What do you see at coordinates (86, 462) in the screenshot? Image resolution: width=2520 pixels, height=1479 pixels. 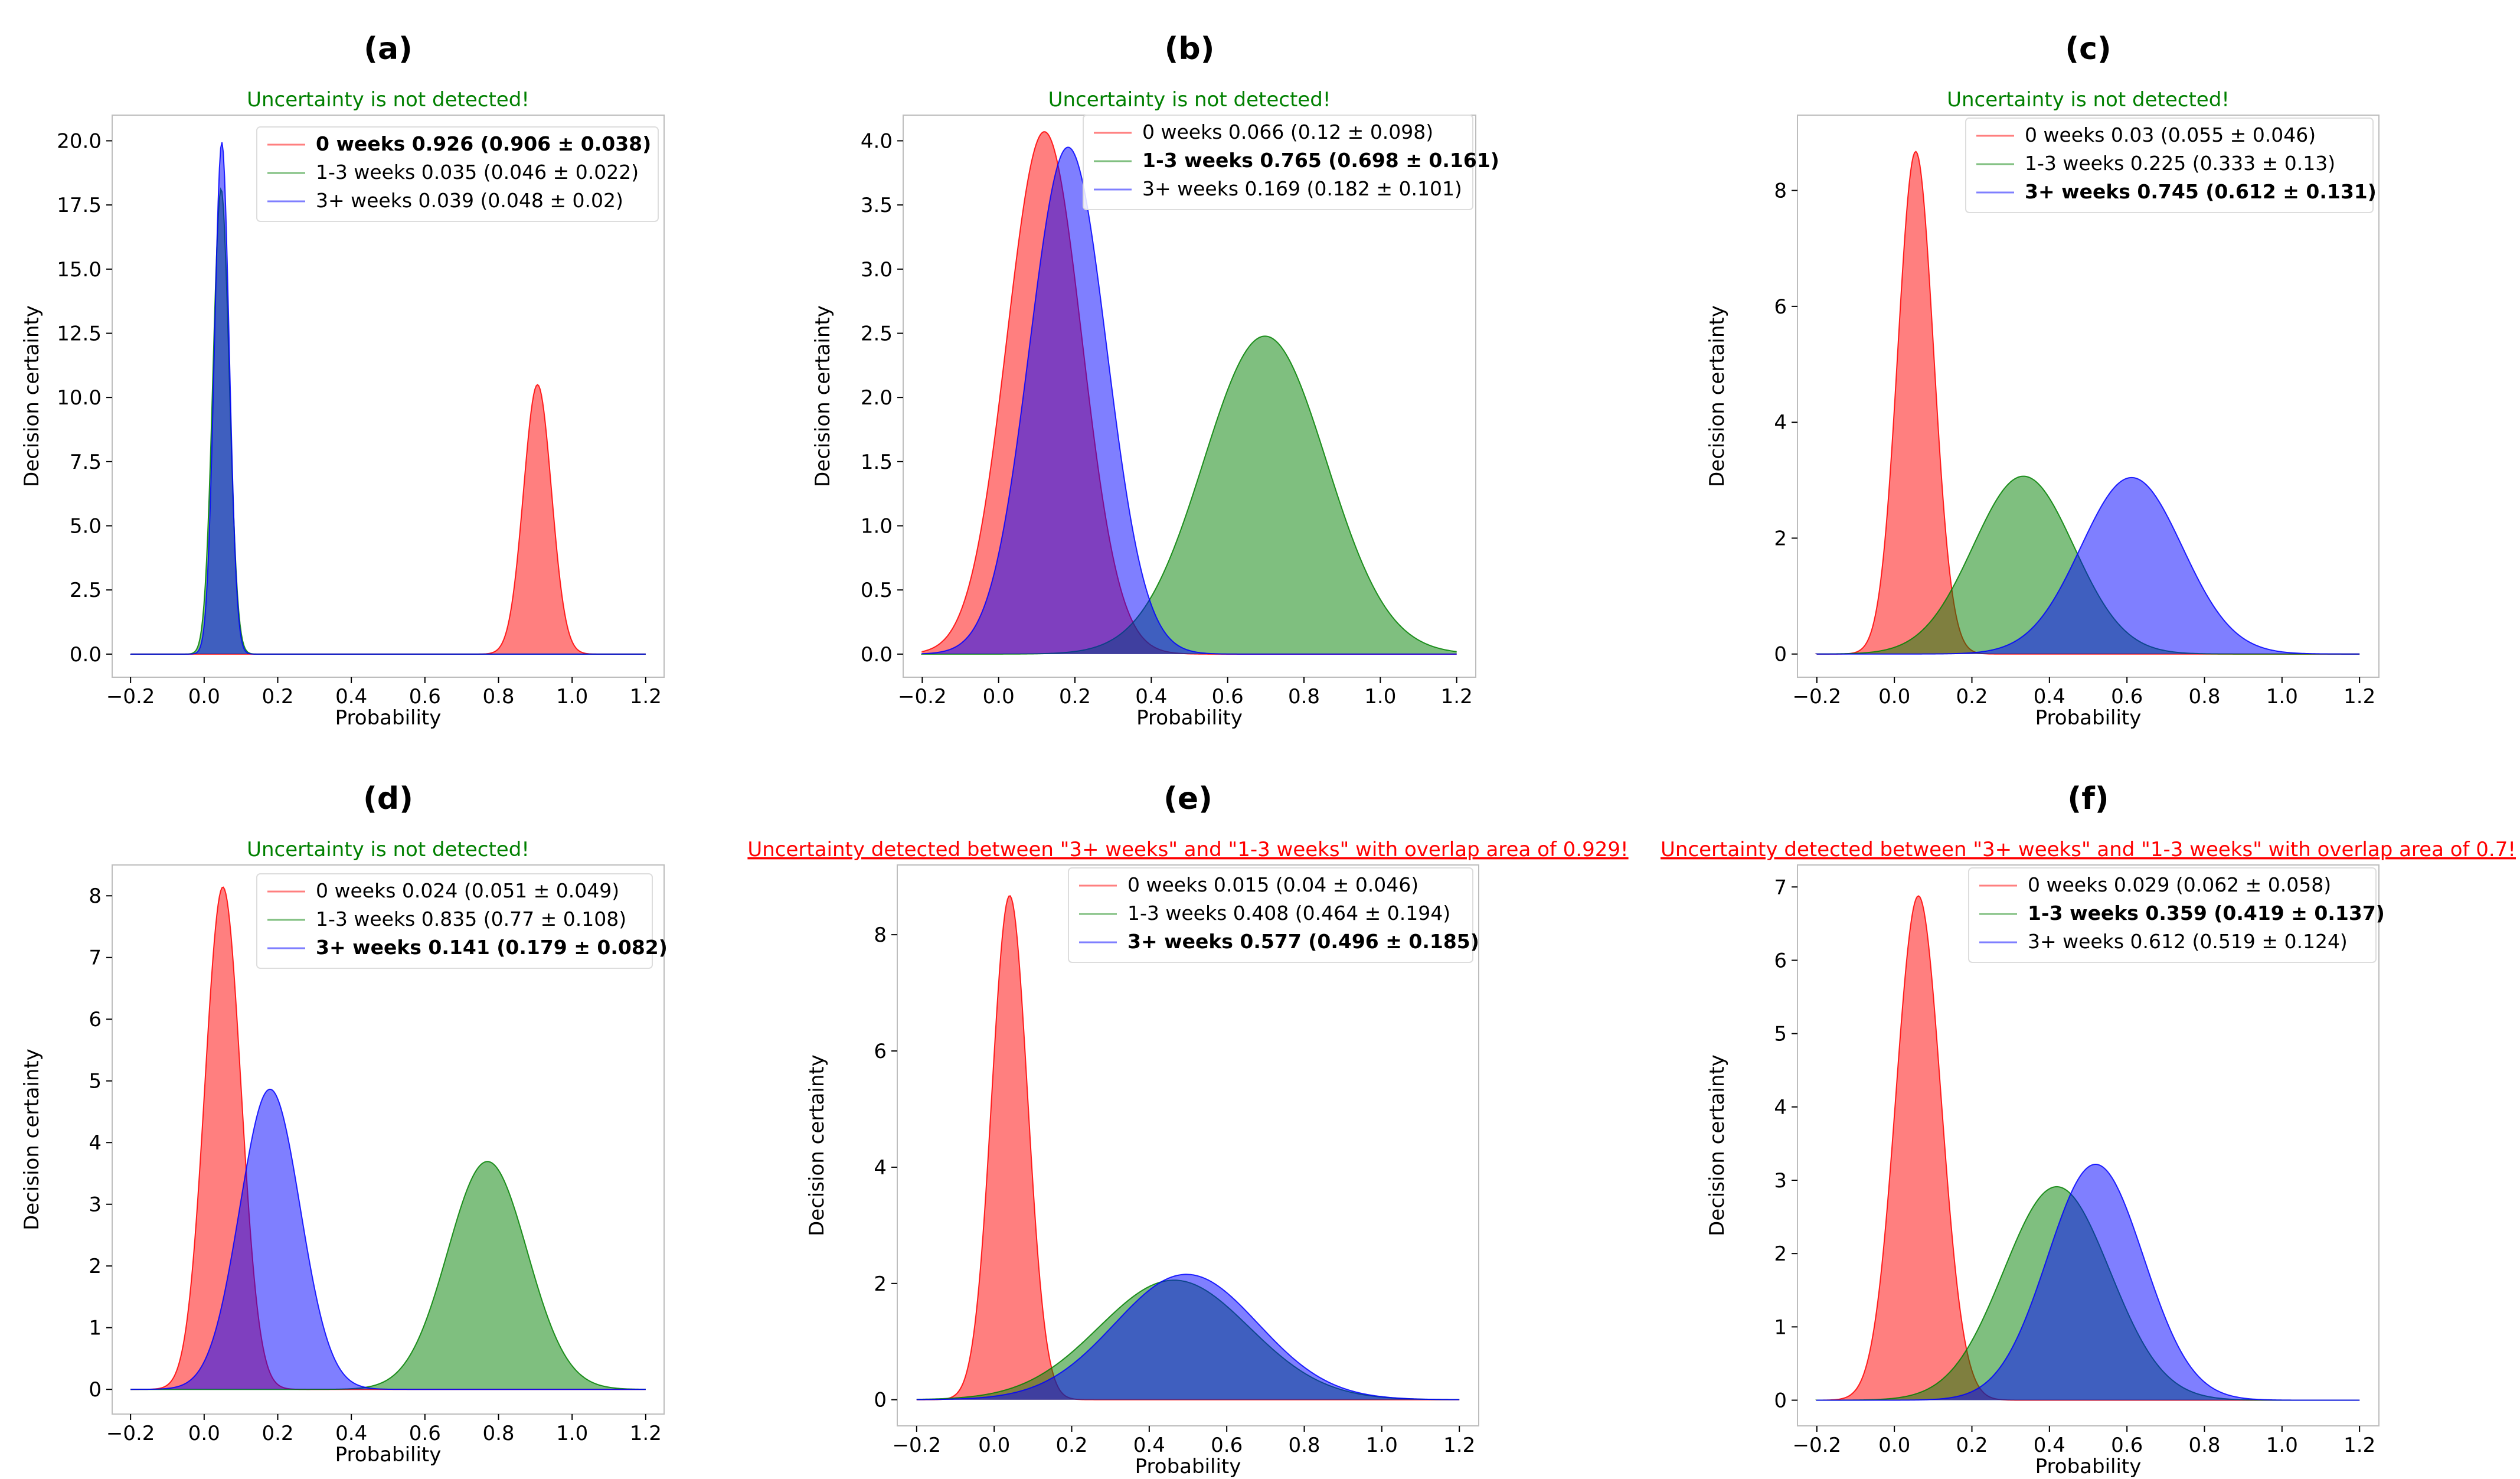 I see `y-tick-label: 7.5` at bounding box center [86, 462].